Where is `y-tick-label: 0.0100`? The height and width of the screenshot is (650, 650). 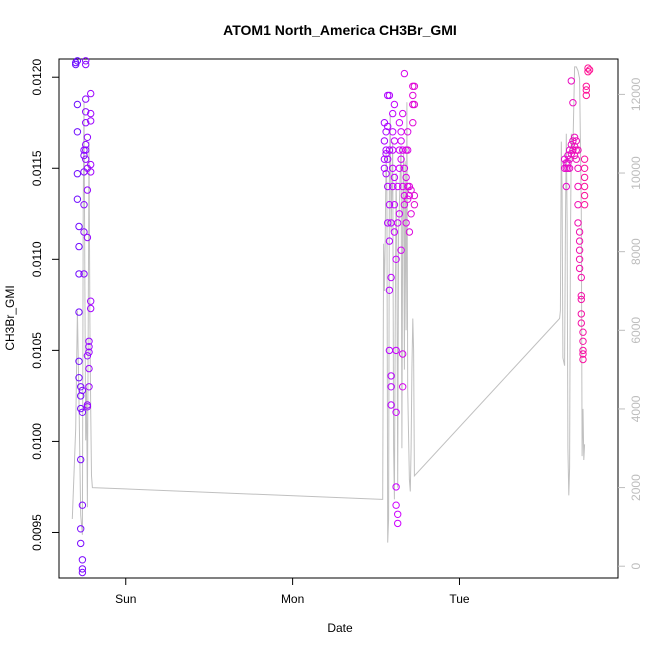 y-tick-label: 0.0100 is located at coordinates (37, 441).